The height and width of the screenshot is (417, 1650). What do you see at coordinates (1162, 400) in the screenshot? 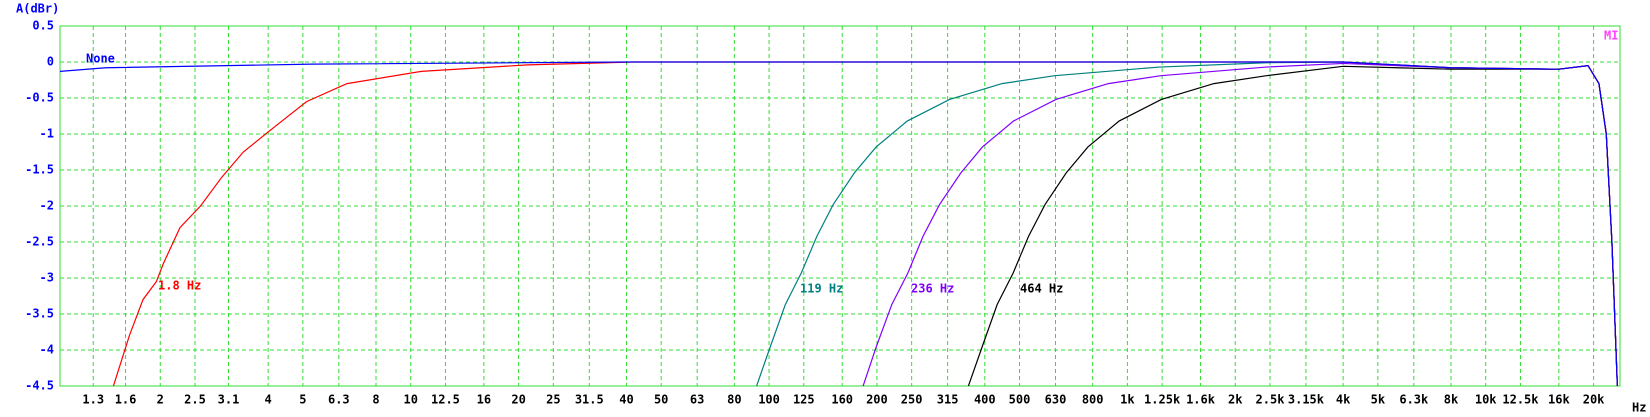
I see `x-tick-label: 1.25k` at bounding box center [1162, 400].